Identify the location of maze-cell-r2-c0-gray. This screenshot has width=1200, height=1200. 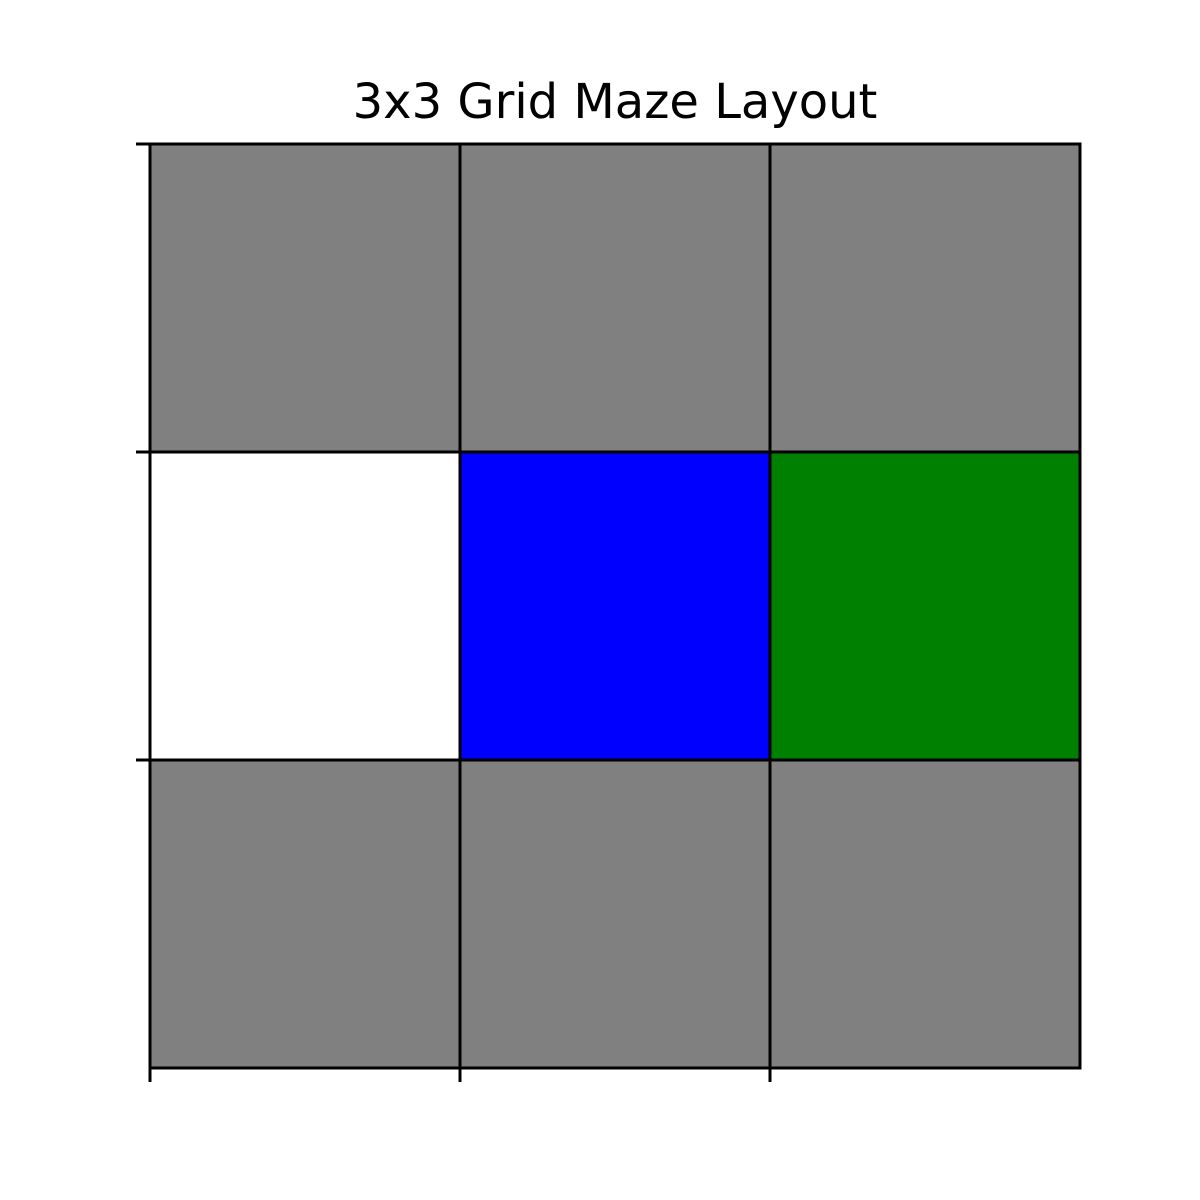
(305, 914).